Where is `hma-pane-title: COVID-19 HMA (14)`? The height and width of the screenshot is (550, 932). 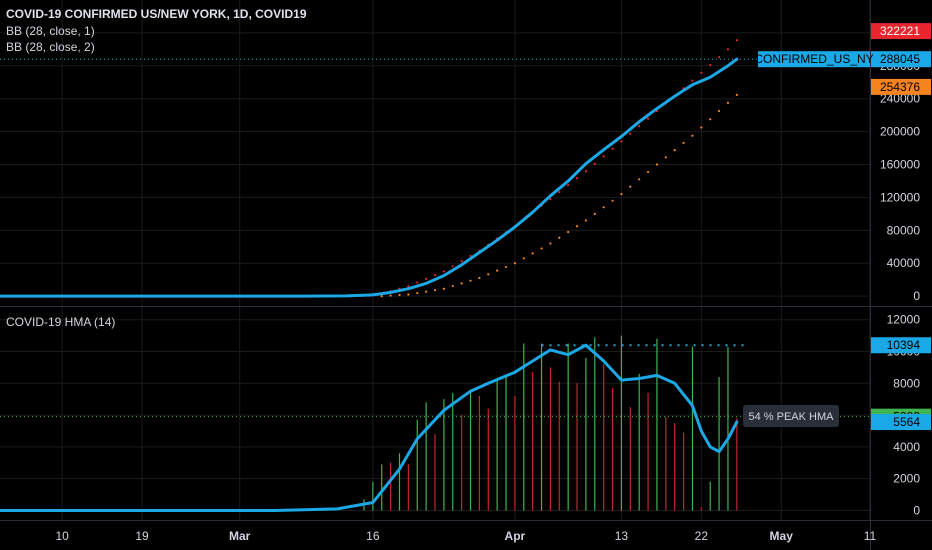 hma-pane-title: COVID-19 HMA (14) is located at coordinates (61, 322).